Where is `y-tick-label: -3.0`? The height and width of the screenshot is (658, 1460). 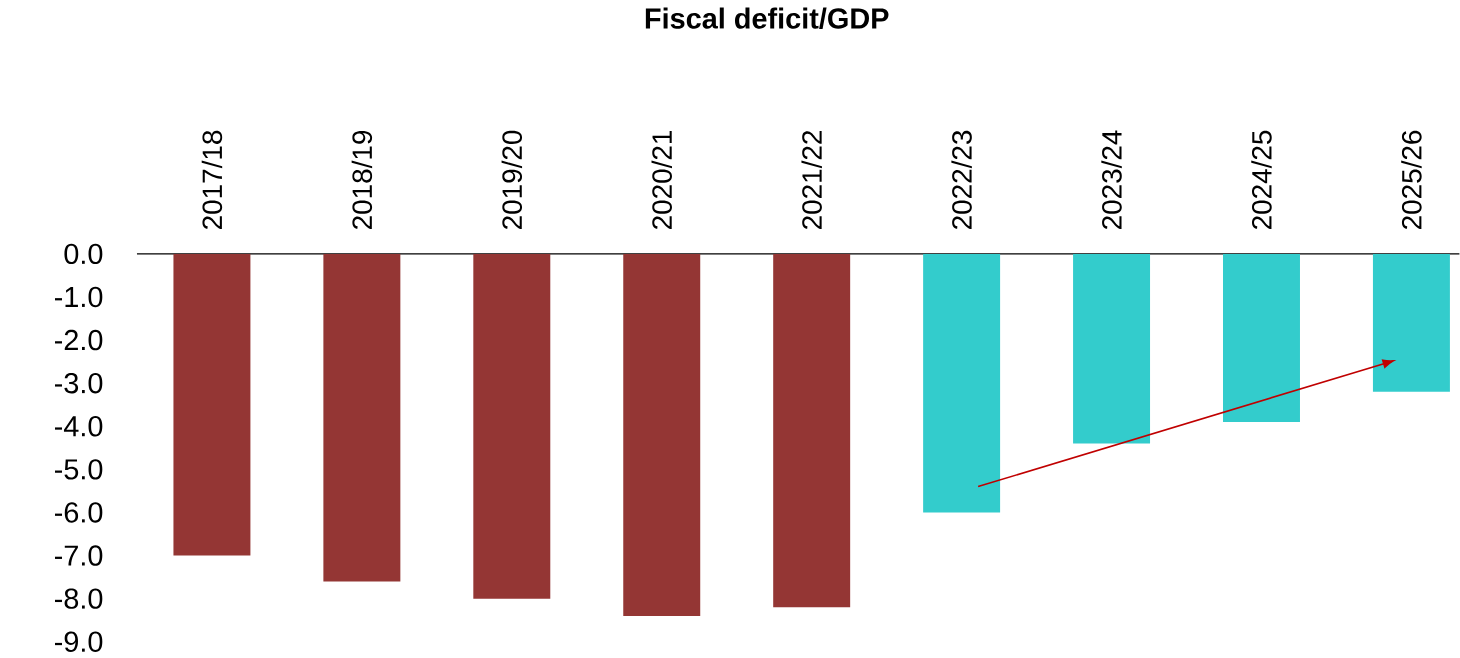
y-tick-label: -3.0 is located at coordinates (78, 383).